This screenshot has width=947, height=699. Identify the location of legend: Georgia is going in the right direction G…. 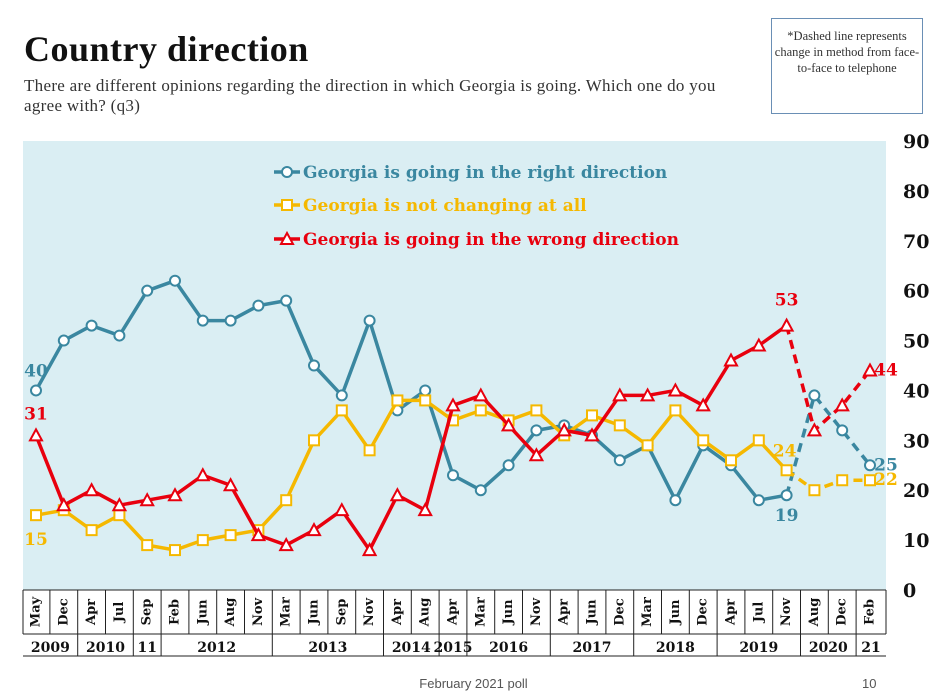
(476, 206).